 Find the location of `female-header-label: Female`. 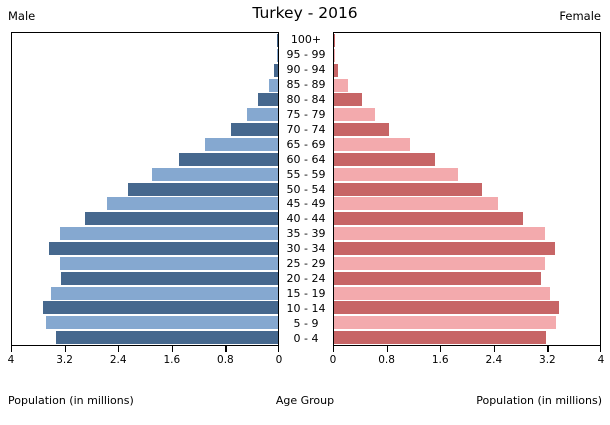

female-header-label: Female is located at coordinates (580, 16).